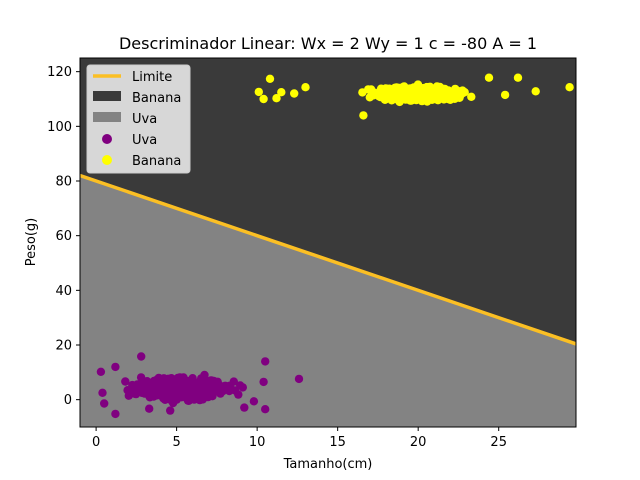  What do you see at coordinates (96, 442) in the screenshot?
I see `x-tick-label: 0` at bounding box center [96, 442].